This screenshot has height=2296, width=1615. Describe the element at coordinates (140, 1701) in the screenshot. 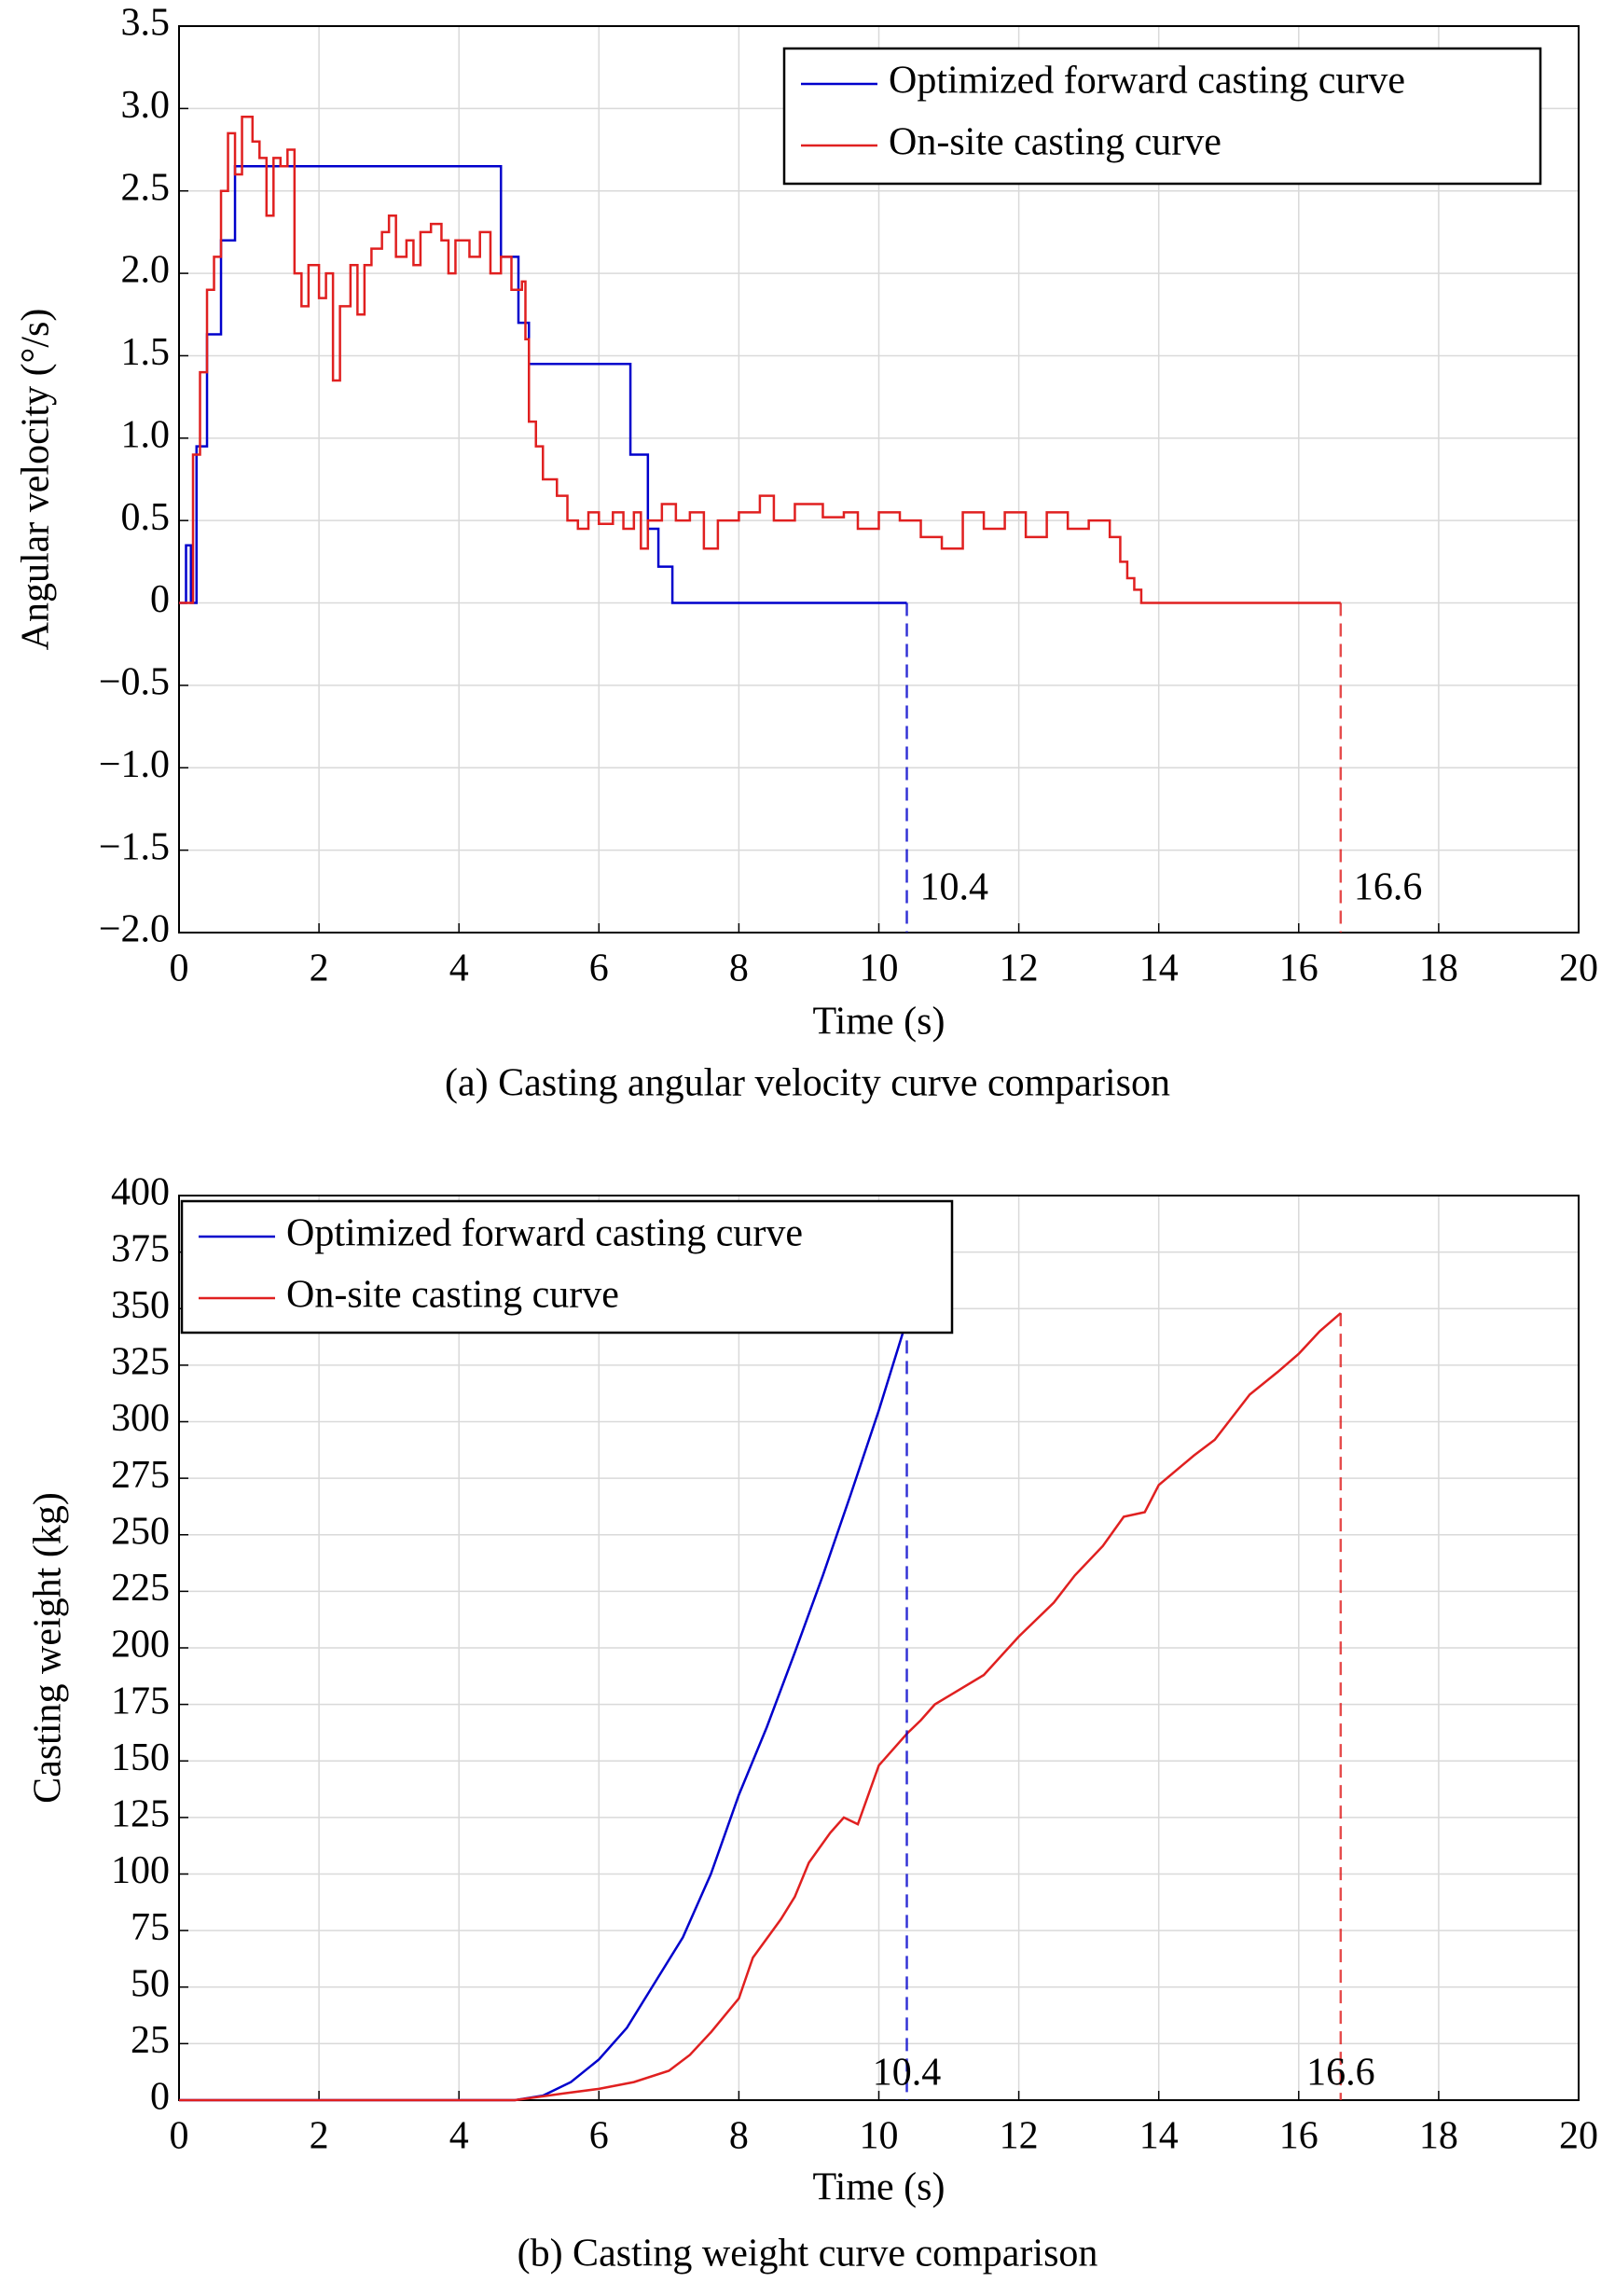

I see `y-tick-label: 175` at that location.